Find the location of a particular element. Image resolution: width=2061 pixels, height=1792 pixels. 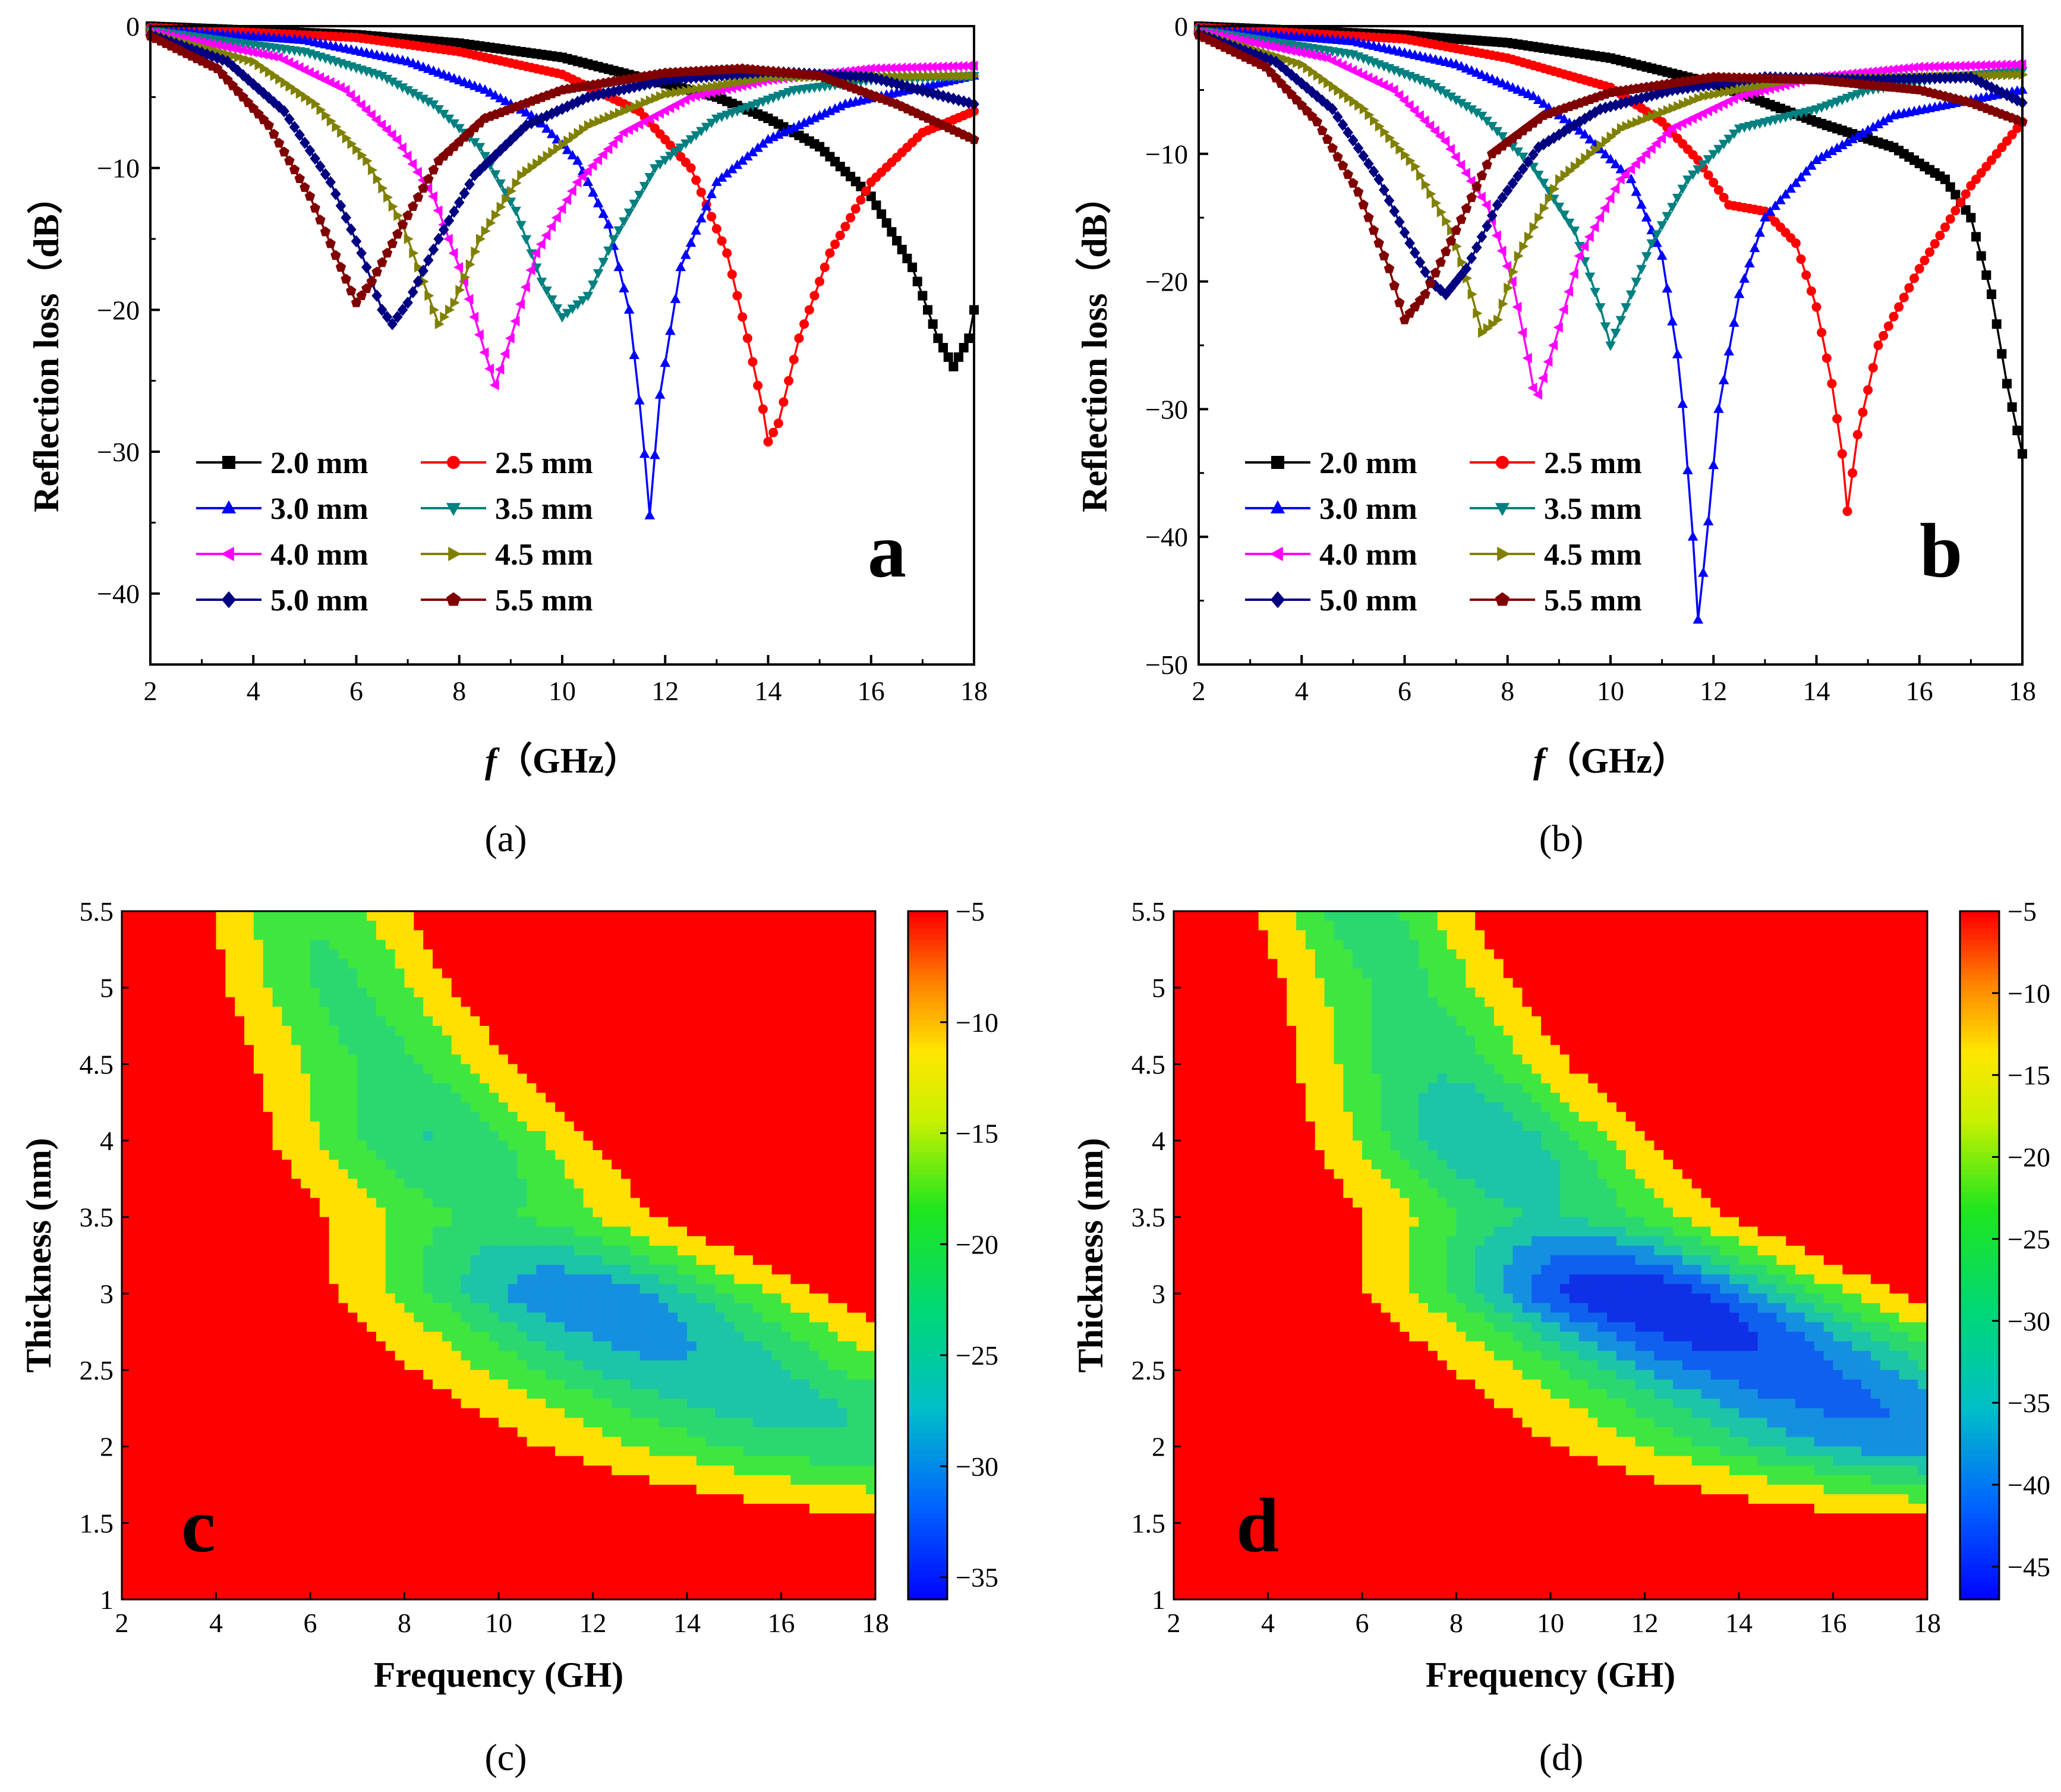

legend-label-3-0-mm: 3.0 mm is located at coordinates (1368, 509).